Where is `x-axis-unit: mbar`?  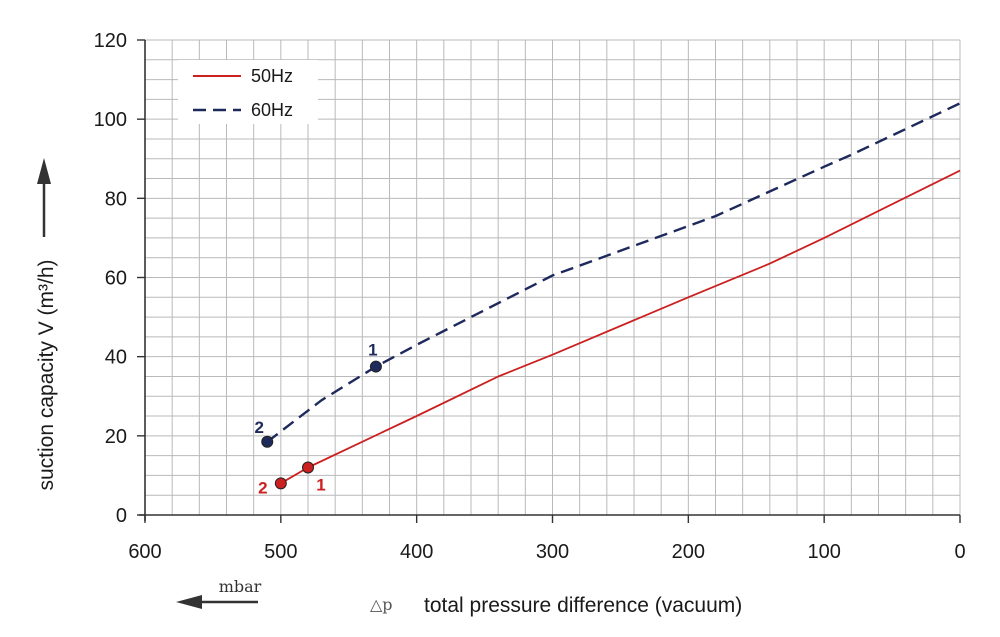 x-axis-unit: mbar is located at coordinates (240, 586).